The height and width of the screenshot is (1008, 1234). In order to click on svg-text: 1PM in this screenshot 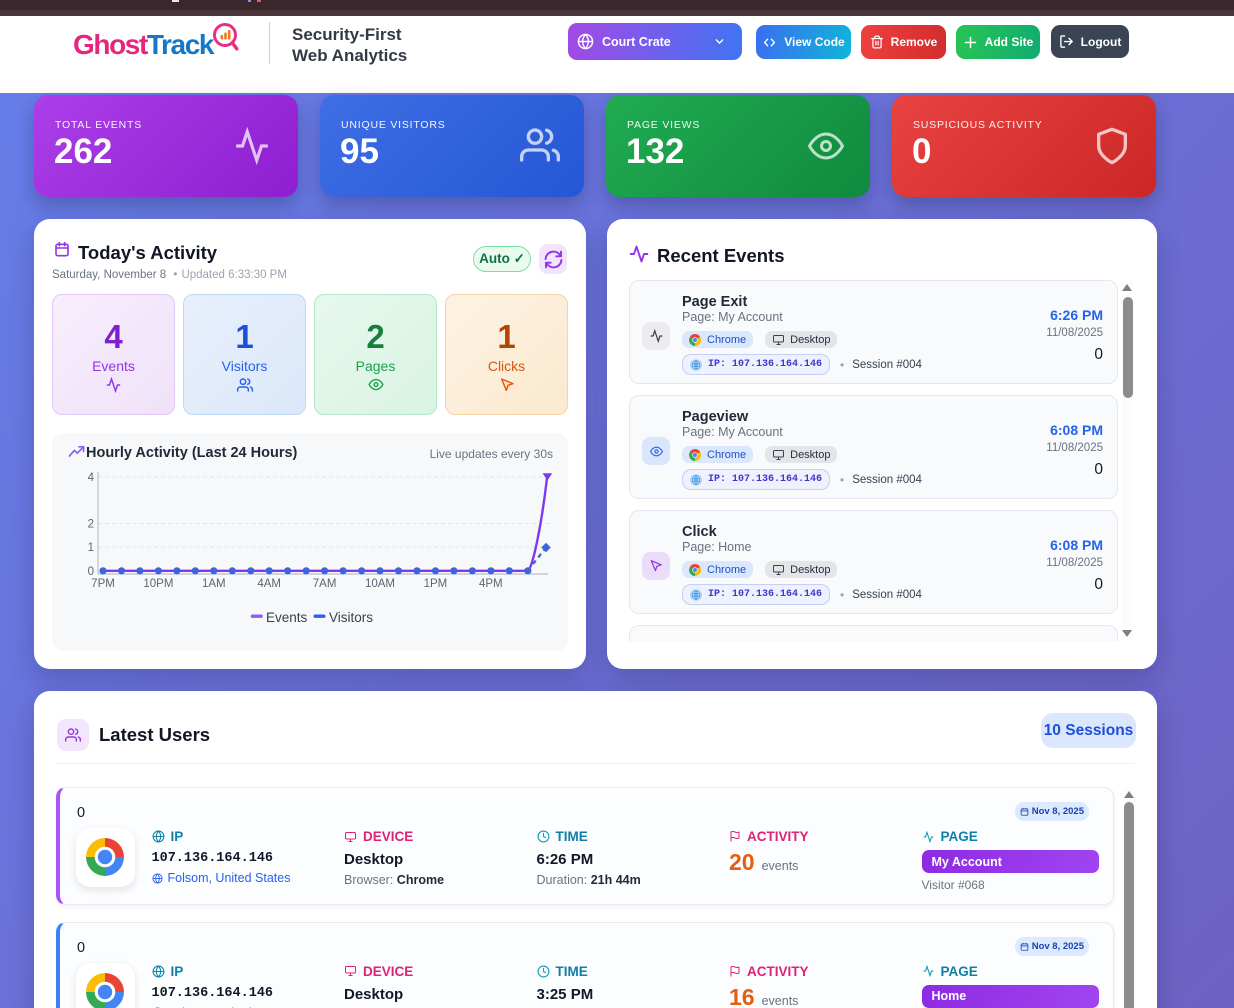, I will do `click(436, 584)`.